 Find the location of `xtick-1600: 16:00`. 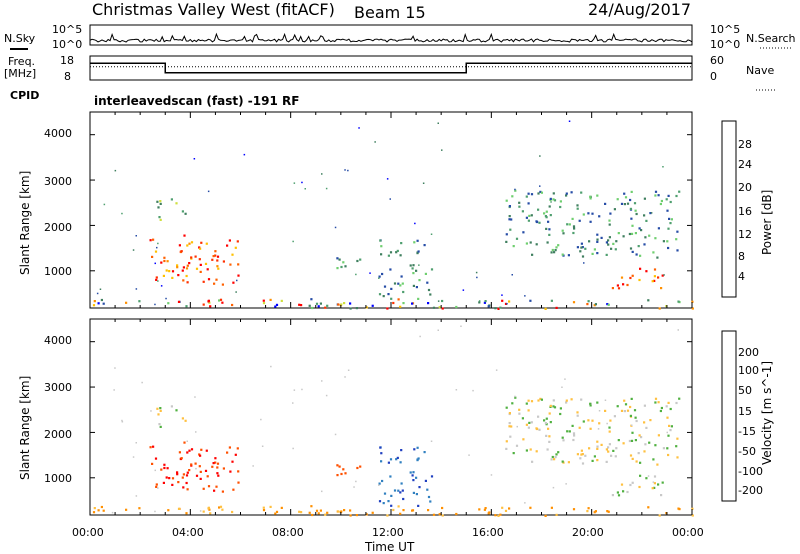

xtick-1600: 16:00 is located at coordinates (488, 532).